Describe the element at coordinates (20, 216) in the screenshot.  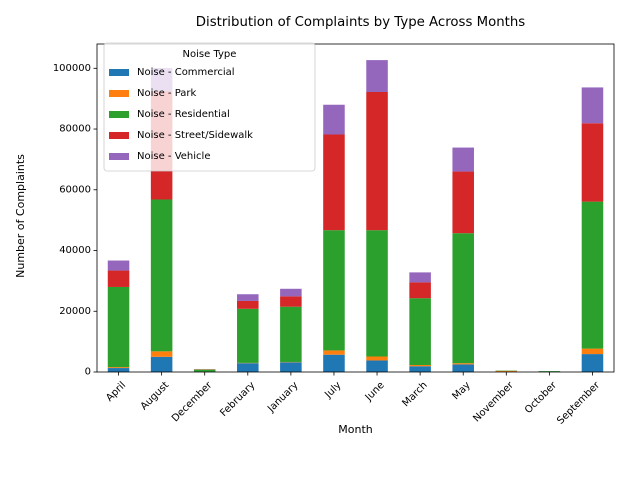
I see `y-axis-label: Number of Complaints` at that location.